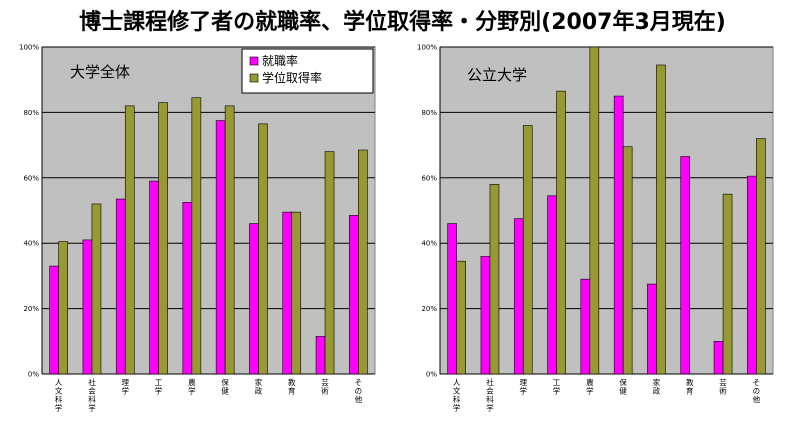 This screenshot has width=805, height=427. I want to click on panel-title: 公立大学, so click(497, 75).